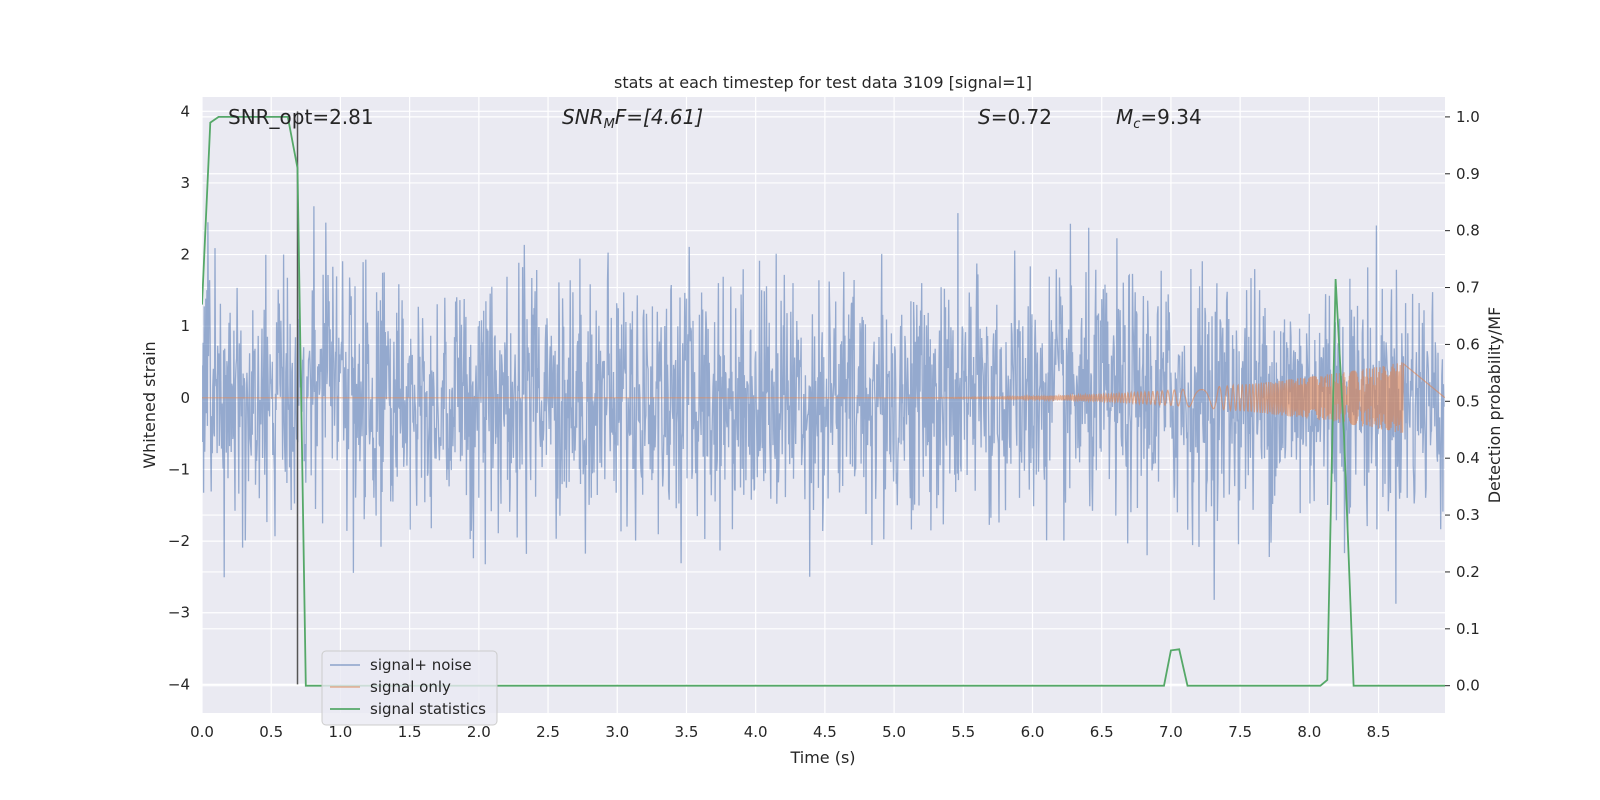 This screenshot has width=1600, height=800. What do you see at coordinates (1379, 732) in the screenshot?
I see `x-tick-label: 8.5` at bounding box center [1379, 732].